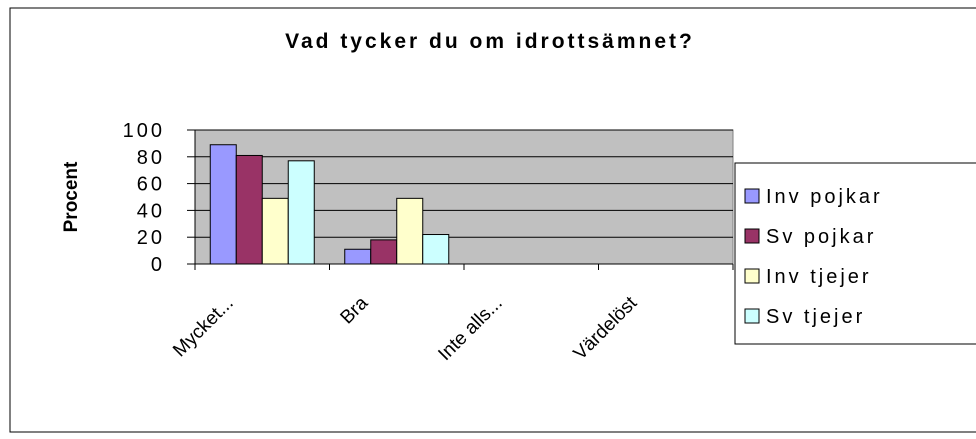 Image resolution: width=976 pixels, height=439 pixels. Describe the element at coordinates (71, 196) in the screenshot. I see `y-axis-label: Procent` at that location.